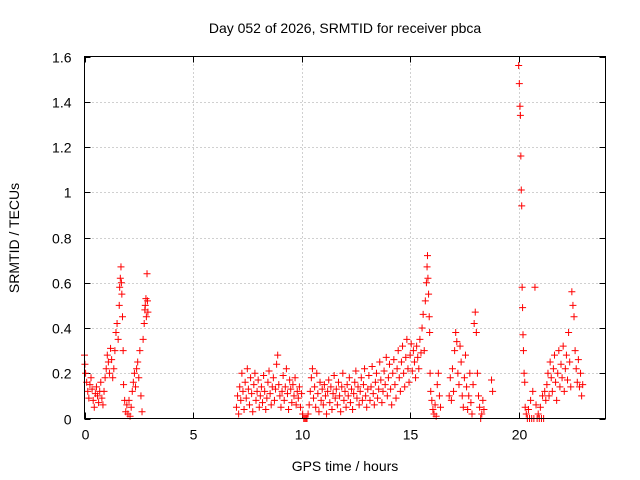 The height and width of the screenshot is (480, 640). I want to click on y-tick-label: 1, so click(68, 193).